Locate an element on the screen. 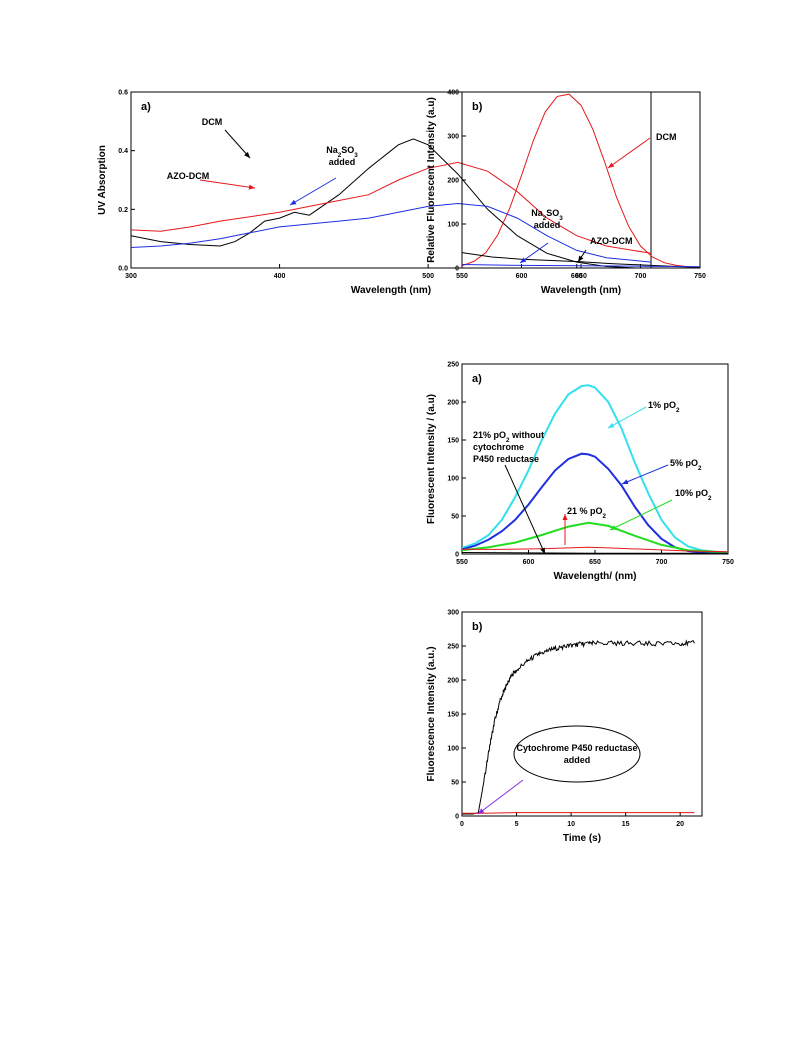 The width and height of the screenshot is (793, 1057). series-line-5-po2 is located at coordinates (595, 503).